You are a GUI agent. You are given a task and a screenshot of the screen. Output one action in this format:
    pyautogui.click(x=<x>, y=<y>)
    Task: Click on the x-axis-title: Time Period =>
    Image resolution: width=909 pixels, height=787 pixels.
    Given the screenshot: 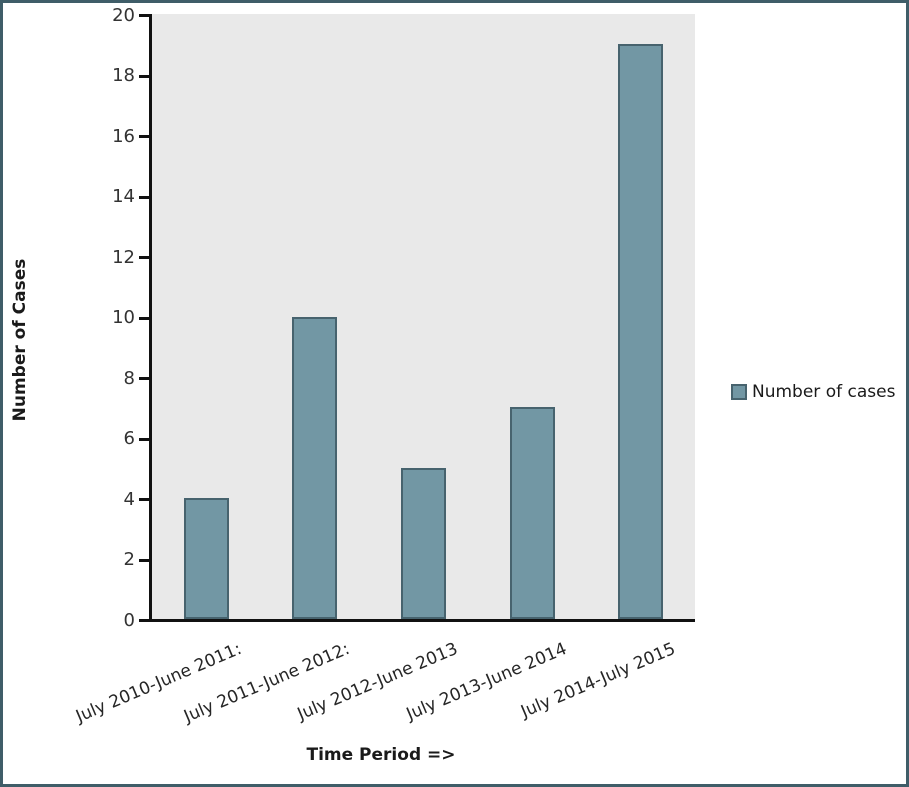 What is the action you would take?
    pyautogui.click(x=381, y=755)
    